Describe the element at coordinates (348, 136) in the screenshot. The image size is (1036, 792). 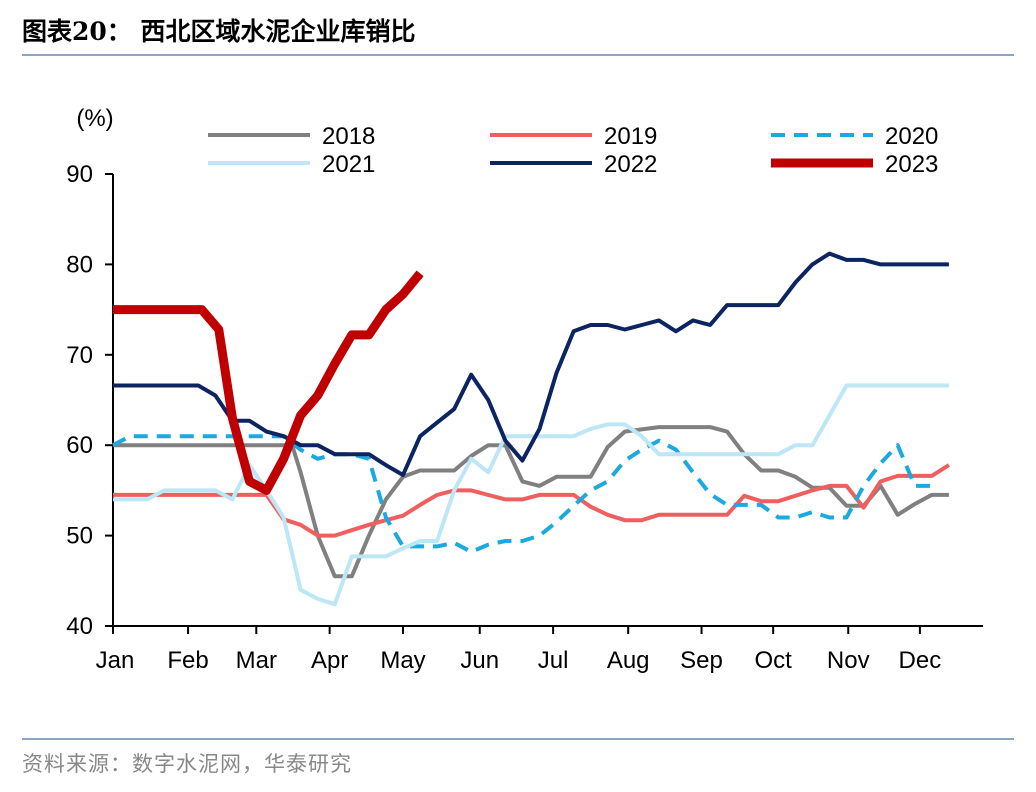
I see `legend-label-2018: 2018` at that location.